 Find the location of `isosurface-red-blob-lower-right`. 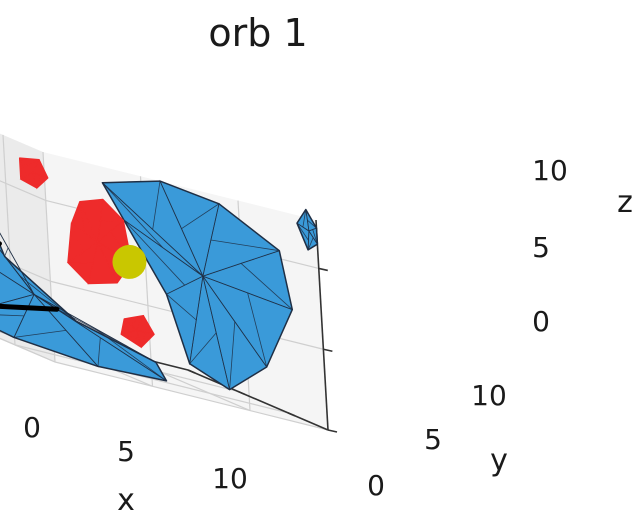

isosurface-red-blob-lower-right is located at coordinates (137, 331).